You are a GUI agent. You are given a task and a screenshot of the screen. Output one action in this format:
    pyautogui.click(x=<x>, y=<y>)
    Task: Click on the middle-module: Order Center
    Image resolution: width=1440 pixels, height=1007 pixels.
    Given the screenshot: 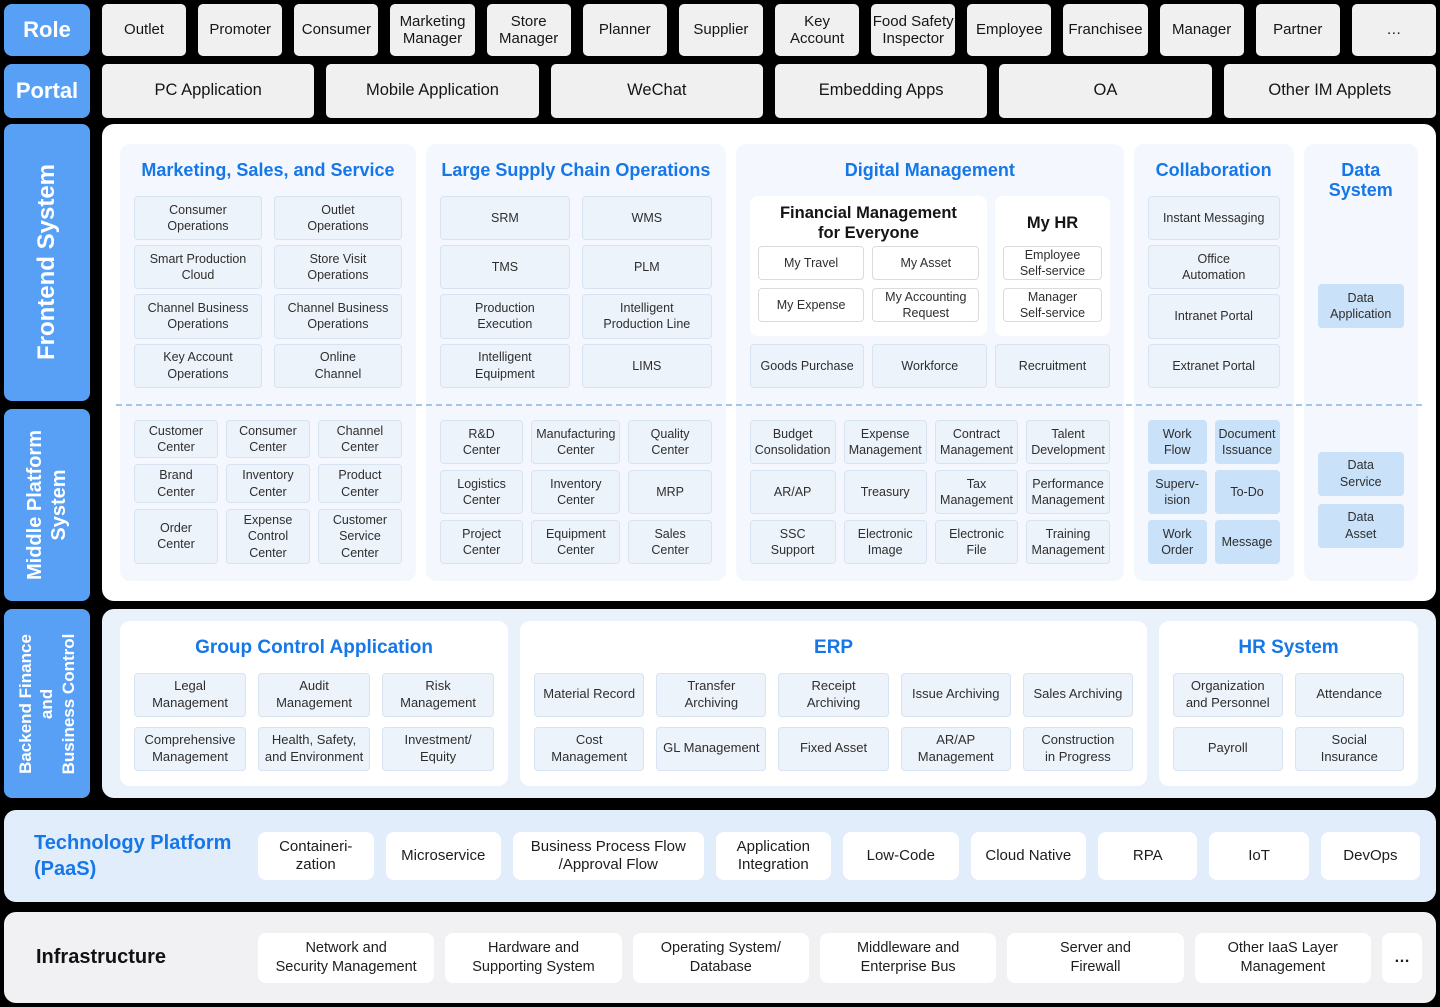 What is the action you would take?
    pyautogui.click(x=176, y=536)
    